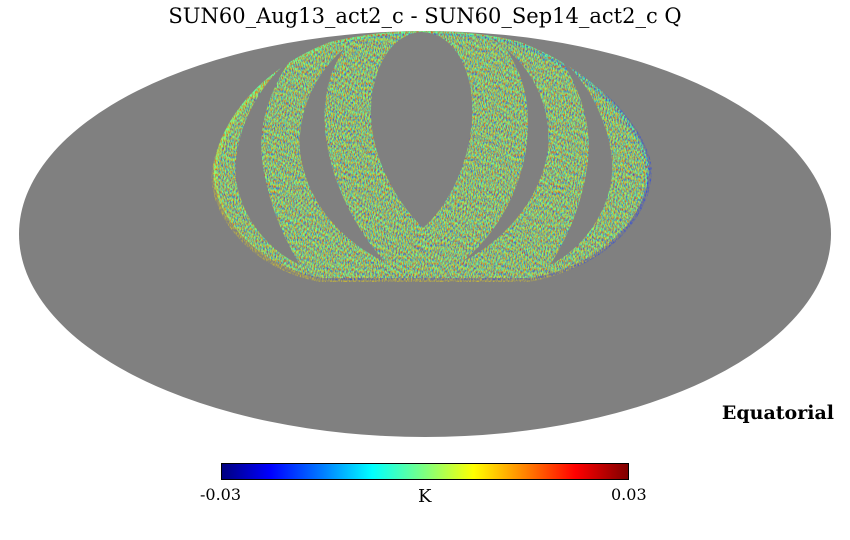 This screenshot has width=850, height=540. What do you see at coordinates (777, 413) in the screenshot?
I see `coordinate-system-label: Equatorial` at bounding box center [777, 413].